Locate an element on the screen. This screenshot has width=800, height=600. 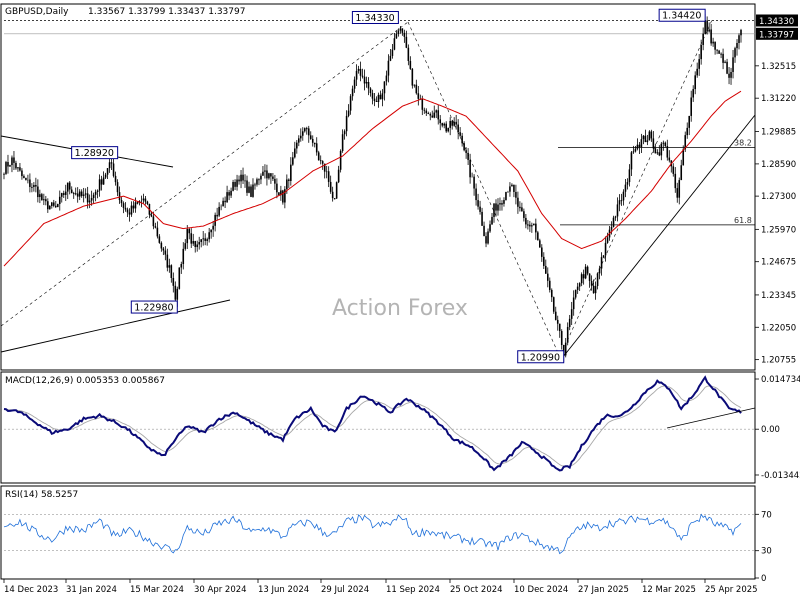
rising-support-trendline is located at coordinates (659, 236).